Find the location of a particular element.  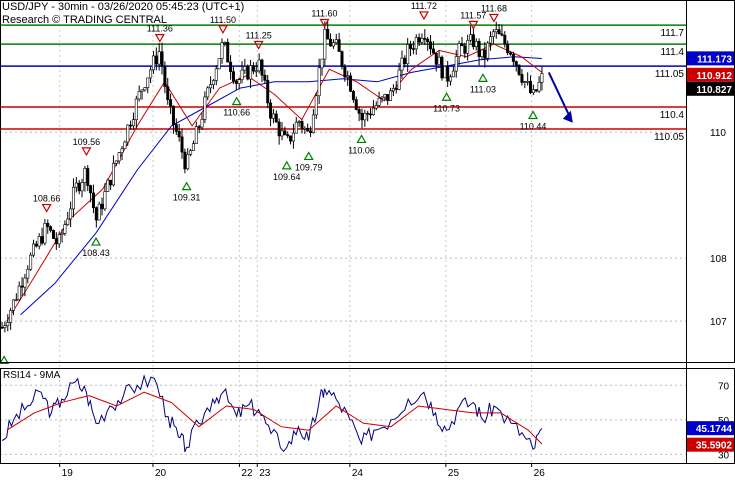

pivot-high: 111.68 is located at coordinates (494, 13).